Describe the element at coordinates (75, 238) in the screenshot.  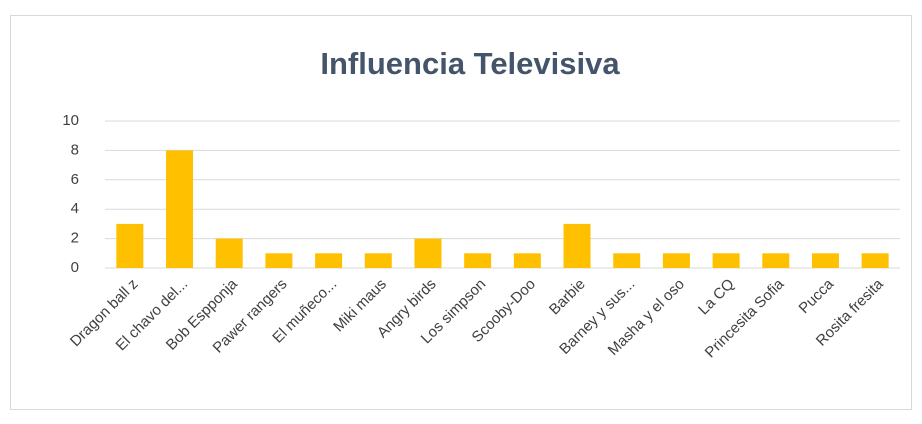
I see `y-tick-label: 2` at that location.